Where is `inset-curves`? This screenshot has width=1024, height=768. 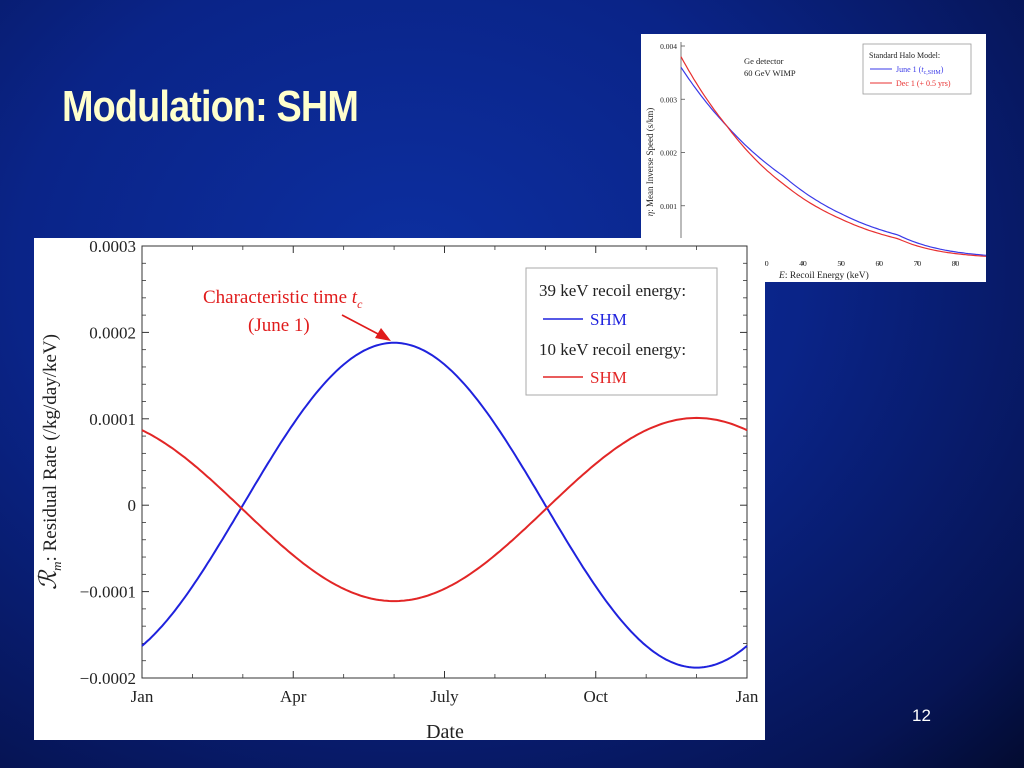
inset-curves is located at coordinates (833, 156).